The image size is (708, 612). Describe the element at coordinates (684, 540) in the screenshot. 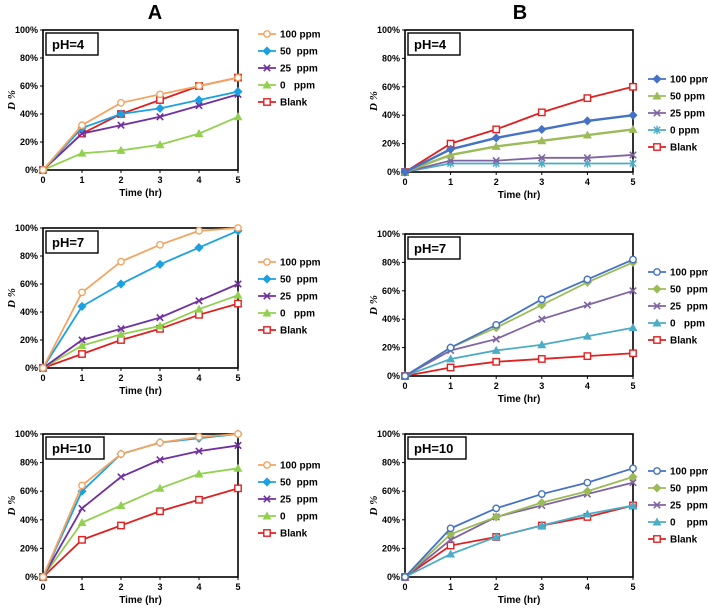

I see `legend-label: Blank` at that location.